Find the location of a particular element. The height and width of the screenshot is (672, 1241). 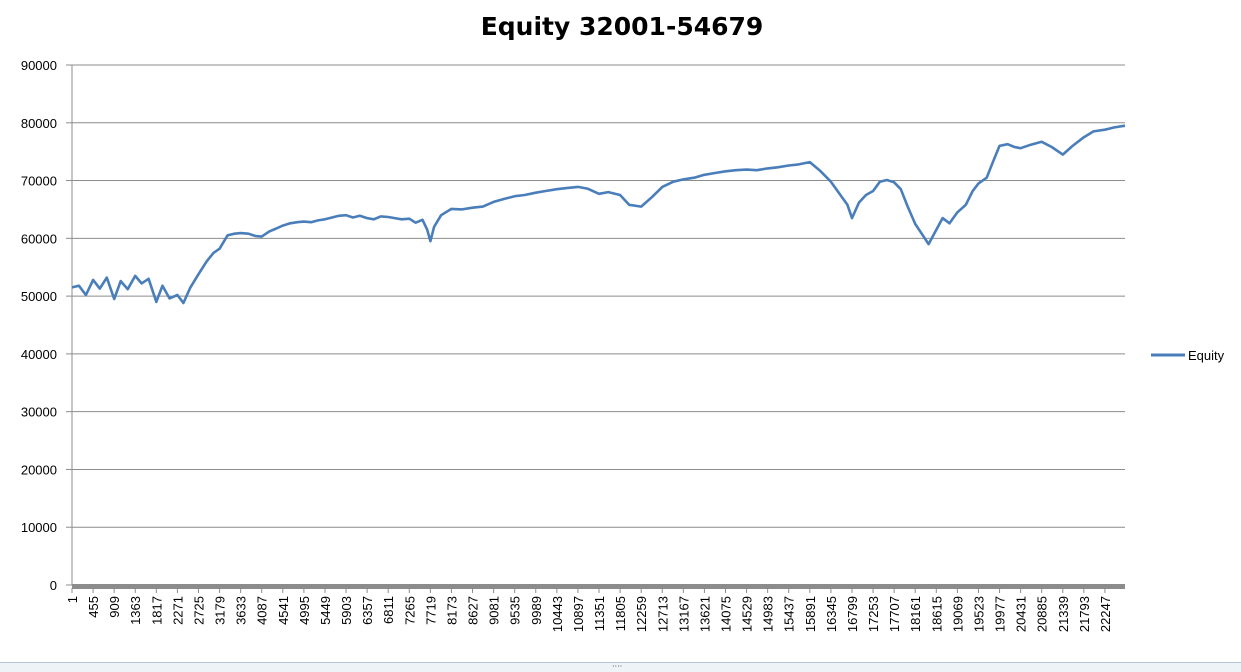

x-tick-label: 17253 is located at coordinates (873, 614).